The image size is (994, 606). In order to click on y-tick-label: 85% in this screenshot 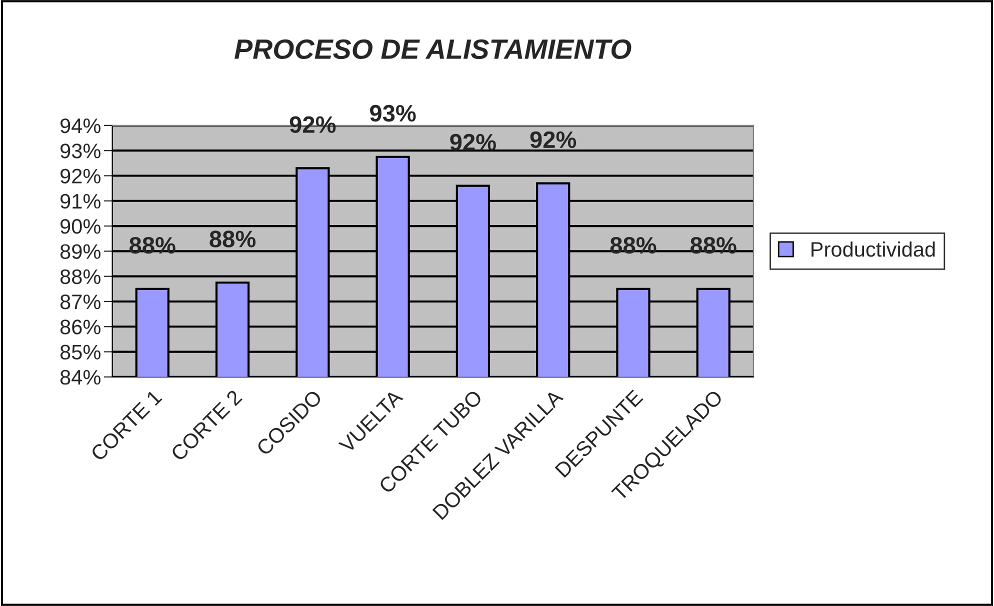, I will do `click(80, 352)`.